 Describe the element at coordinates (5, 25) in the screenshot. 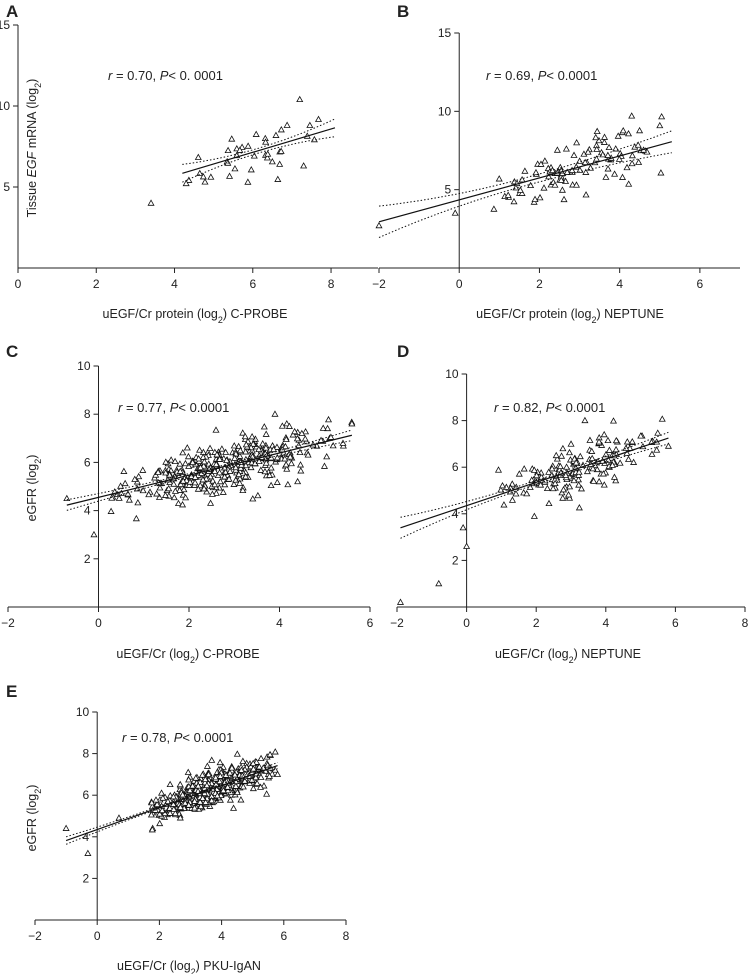

I see `y-tick-label: 15` at that location.